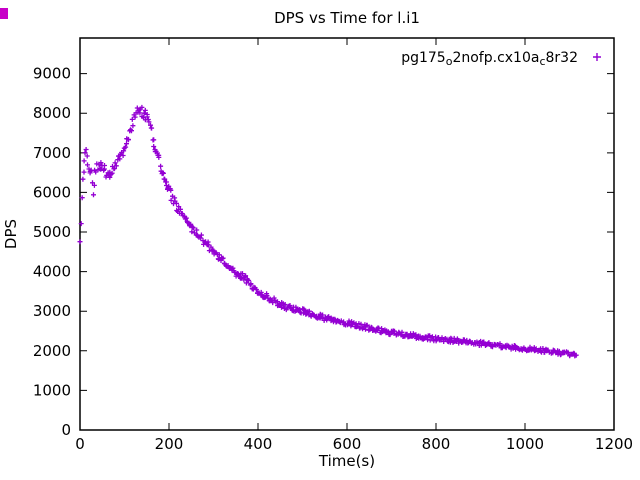 This screenshot has width=640, height=480. Describe the element at coordinates (4, 13) in the screenshot. I see `corner-artifact` at that location.